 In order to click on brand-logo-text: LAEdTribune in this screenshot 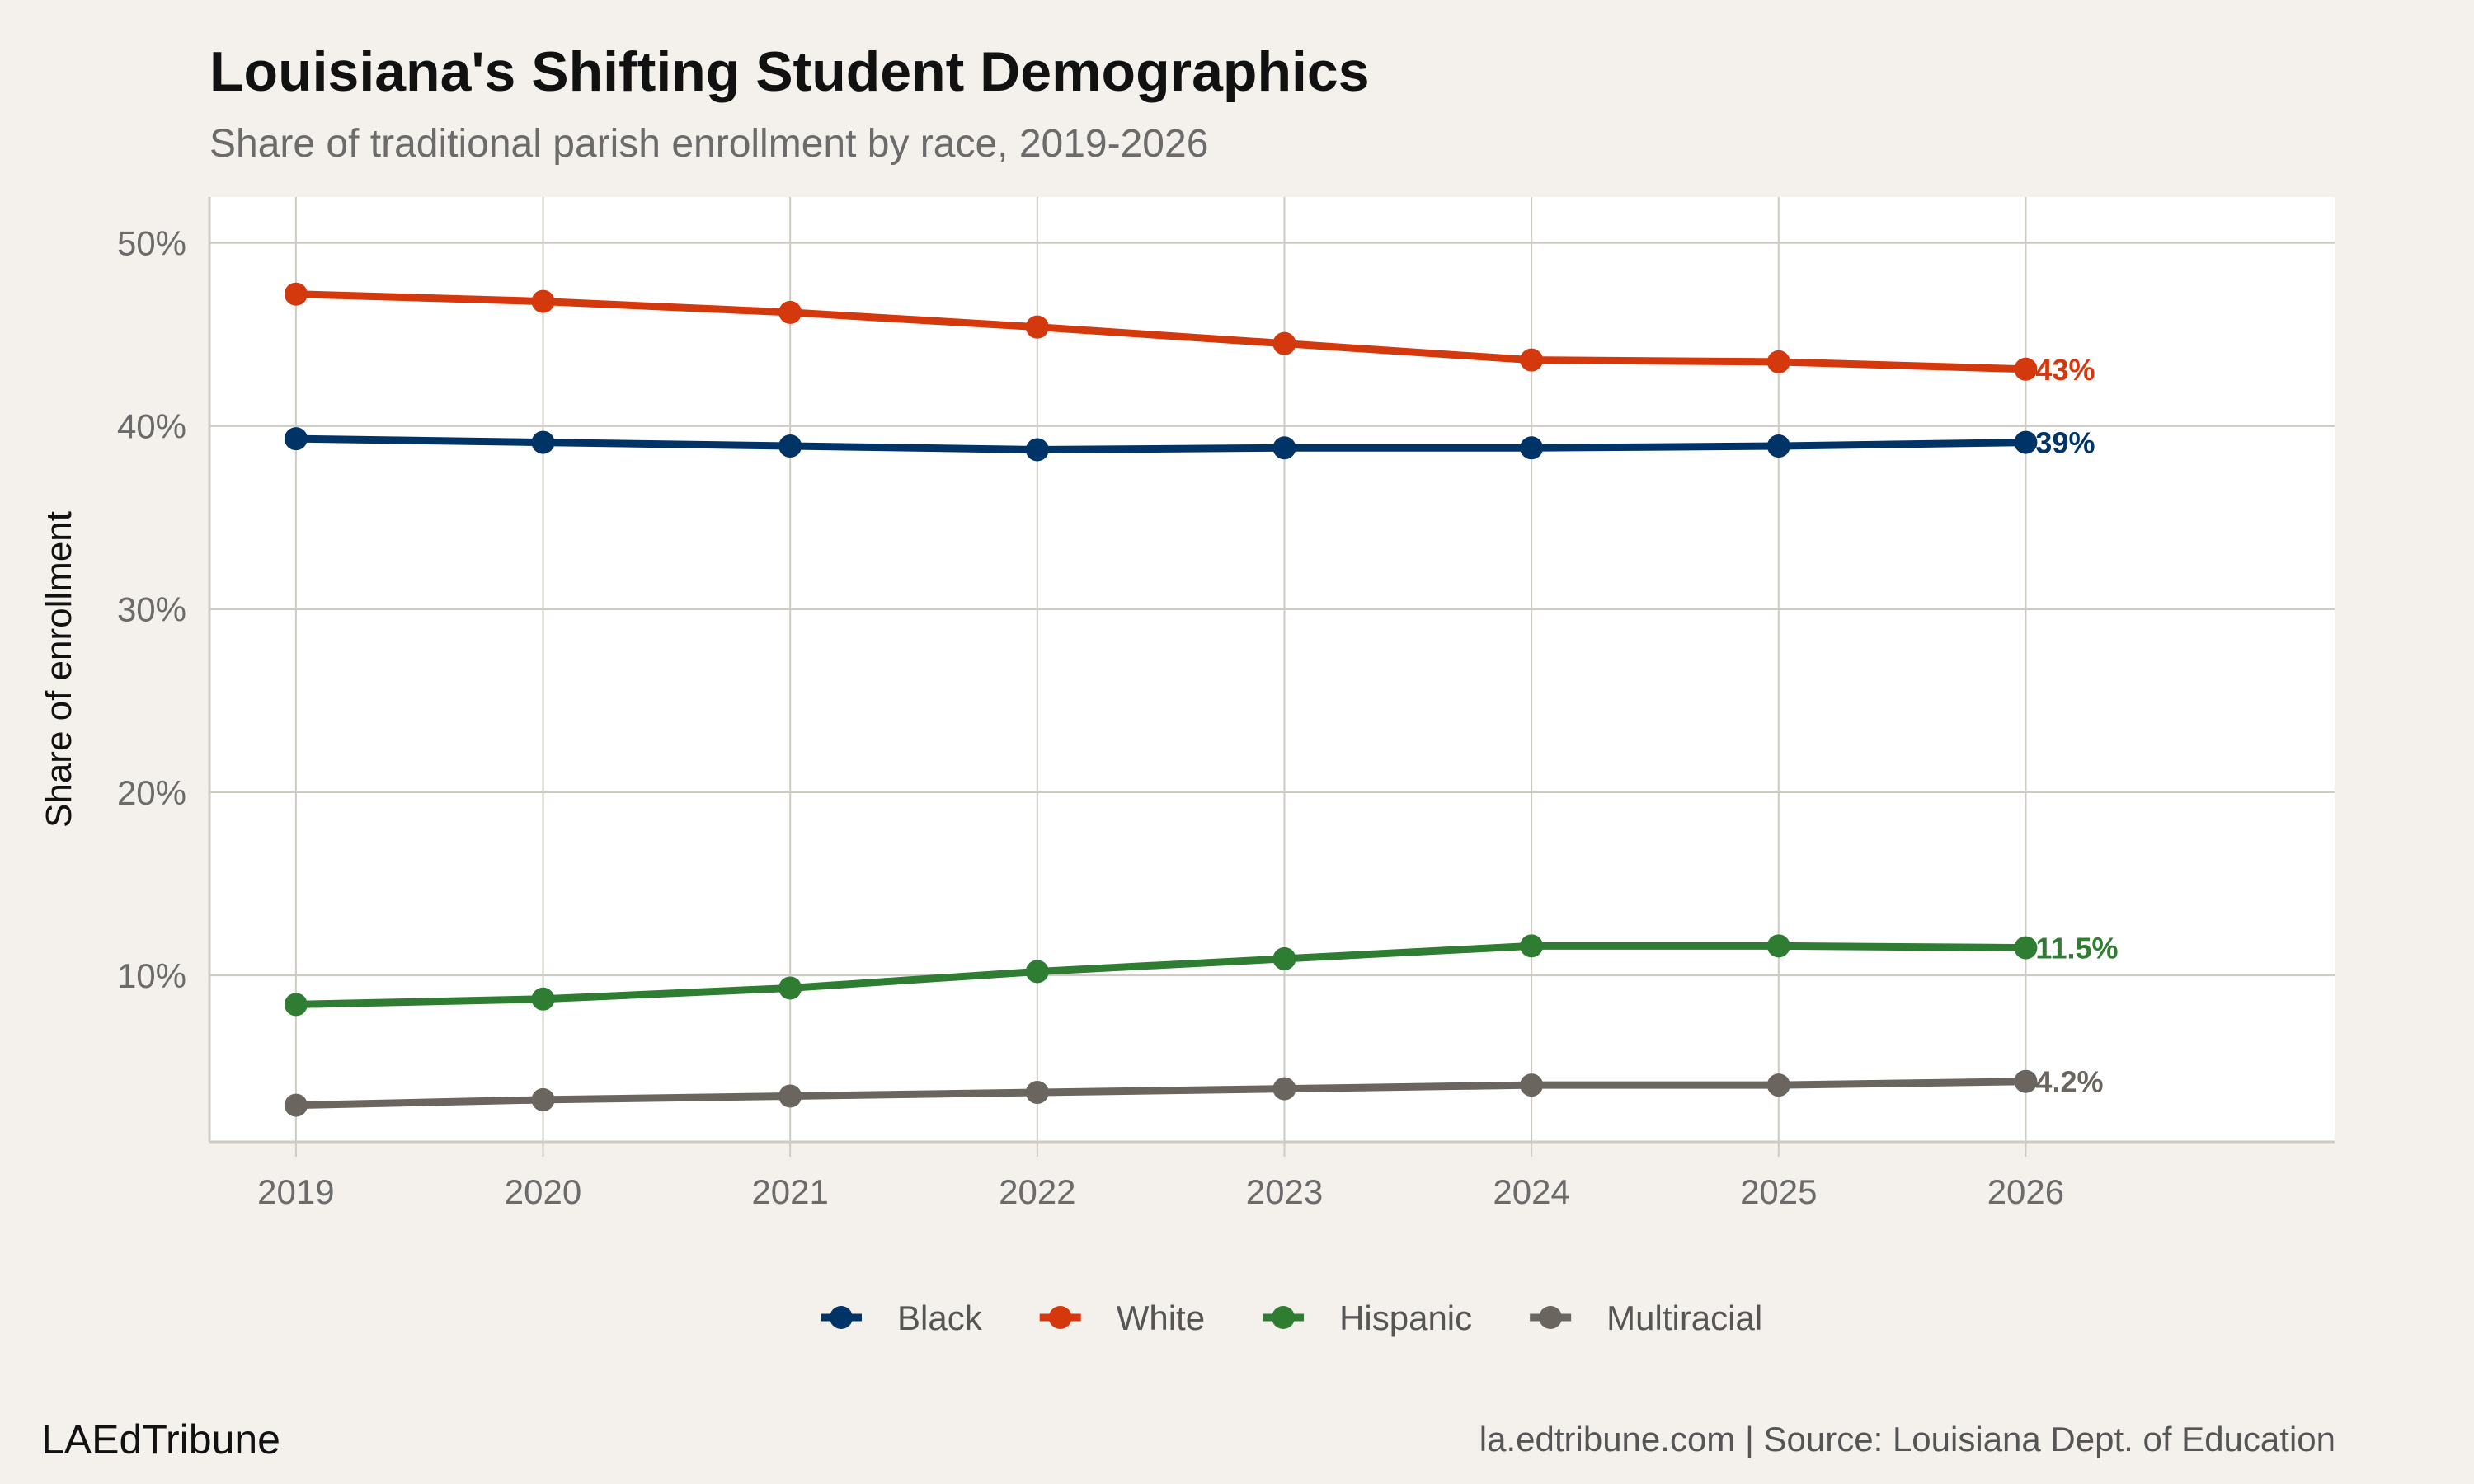, I will do `click(160, 1439)`.